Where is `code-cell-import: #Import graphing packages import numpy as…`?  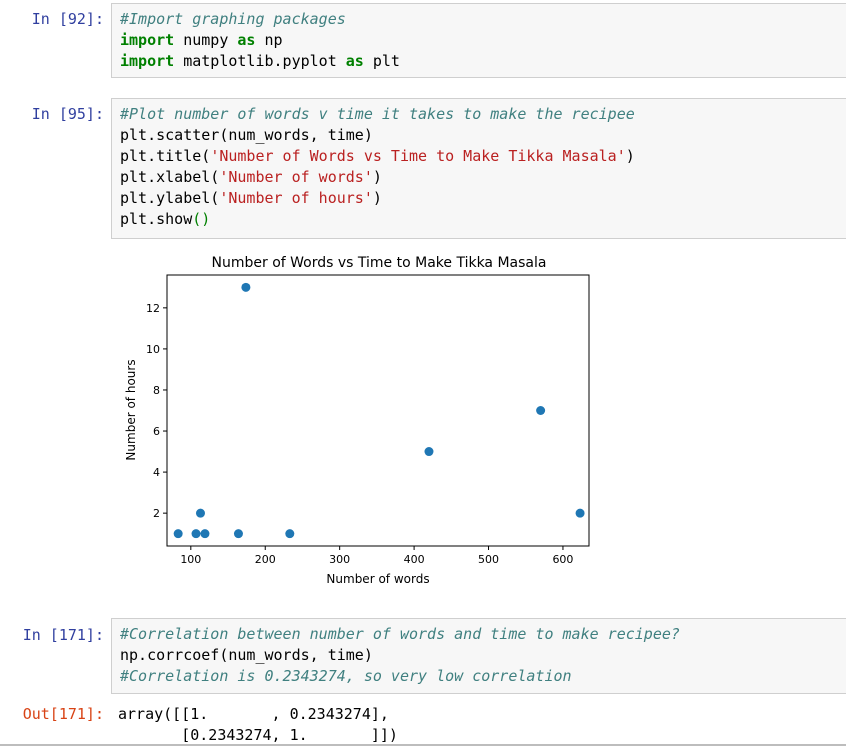
code-cell-import: #Import graphing packages import numpy as… is located at coordinates (478, 40).